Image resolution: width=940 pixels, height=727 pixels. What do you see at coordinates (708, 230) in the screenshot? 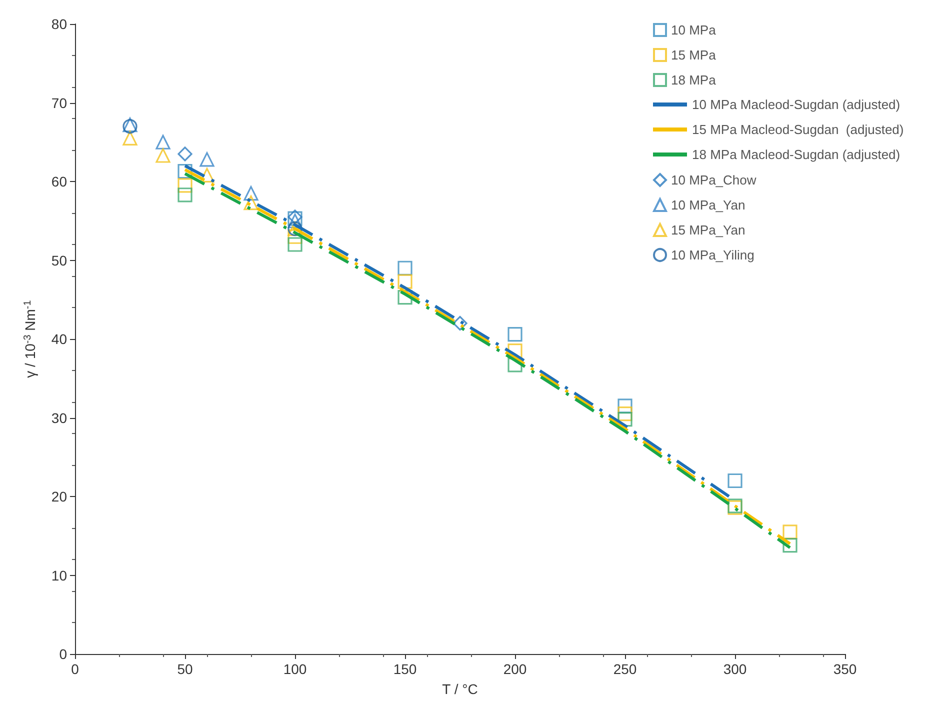
I see `legend-label: 15 MPa_Yan` at bounding box center [708, 230].